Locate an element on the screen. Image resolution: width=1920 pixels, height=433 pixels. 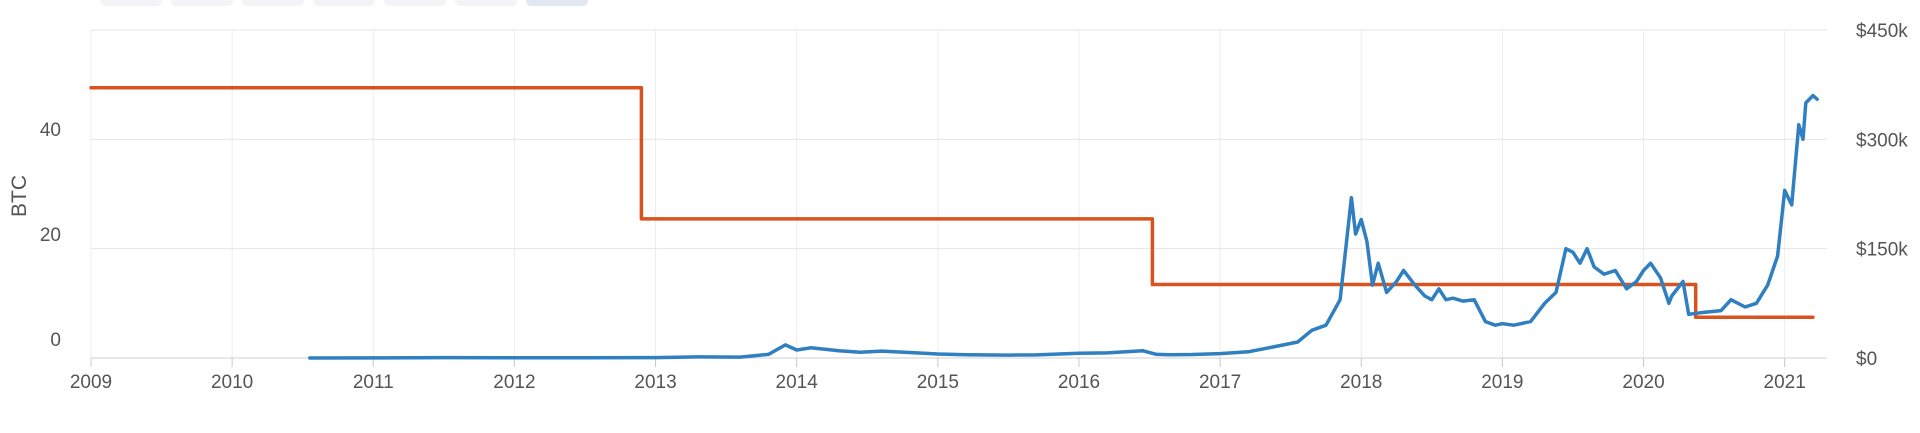
x-tick-label: 2010 is located at coordinates (232, 382).